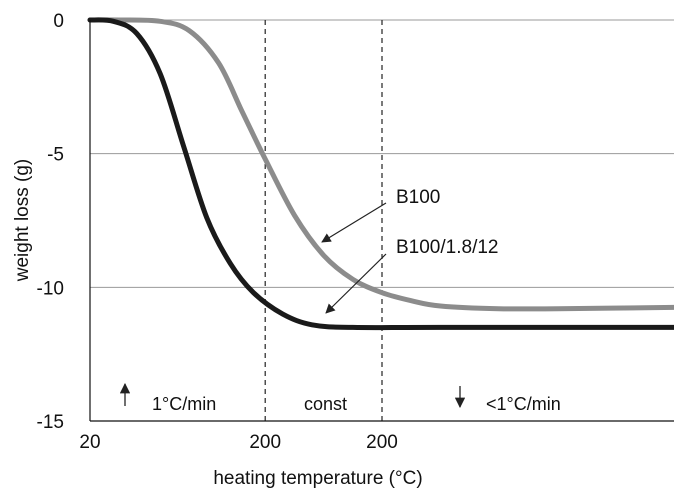 The height and width of the screenshot is (491, 674). I want to click on y-tick-label: 0, so click(58, 21).